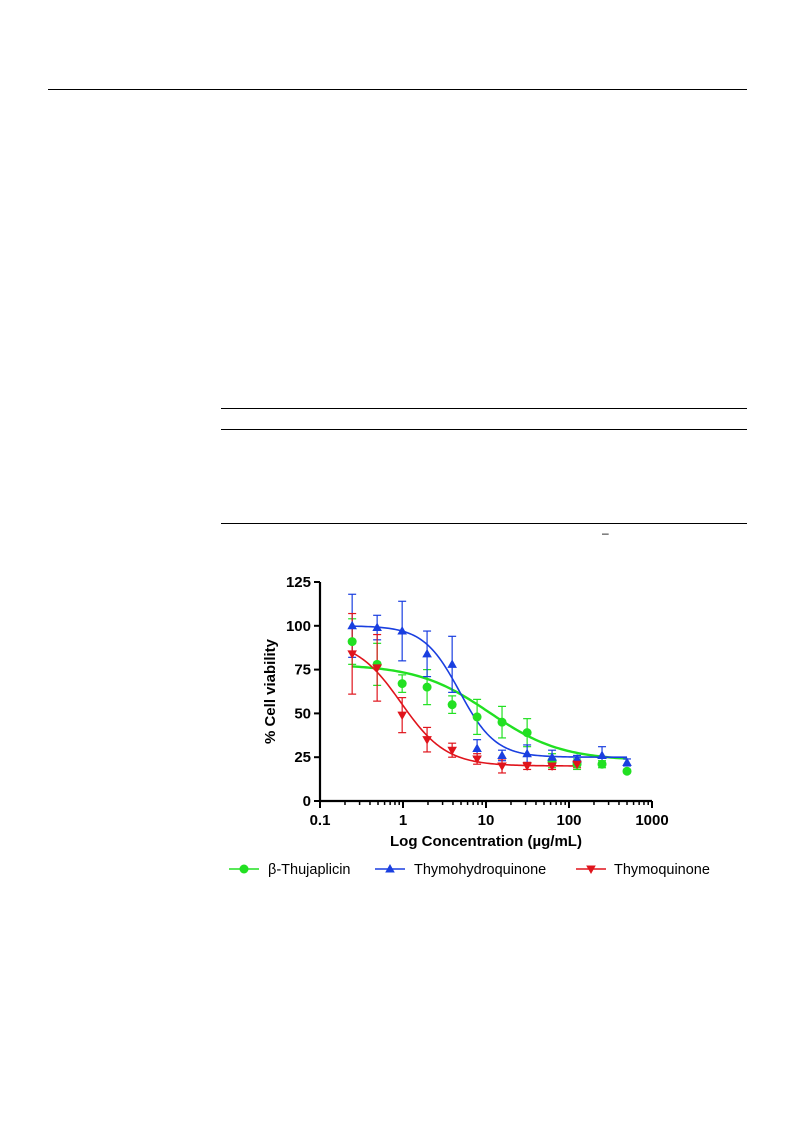  What do you see at coordinates (484, 408) in the screenshot?
I see `table-top-rule` at bounding box center [484, 408].